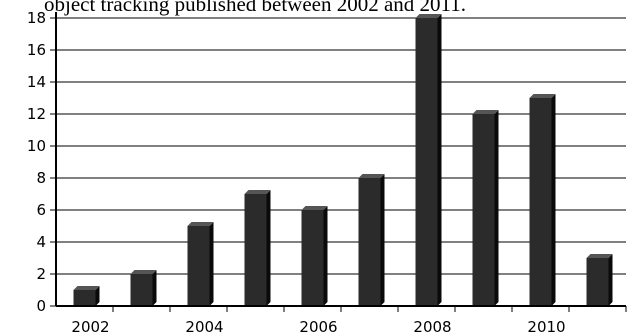 This screenshot has width=631, height=333. I want to click on x-tick-label-2004: 2004, so click(204, 325).